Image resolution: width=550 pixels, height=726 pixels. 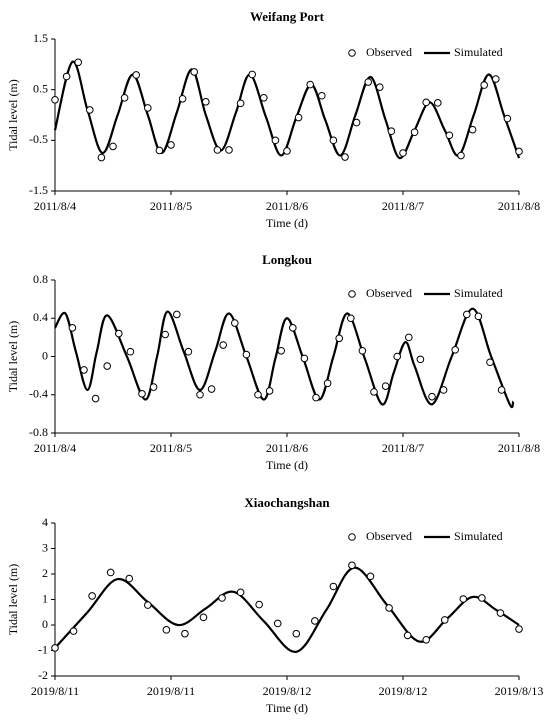 I want to click on y-tick-label: -2, so click(x=43, y=675).